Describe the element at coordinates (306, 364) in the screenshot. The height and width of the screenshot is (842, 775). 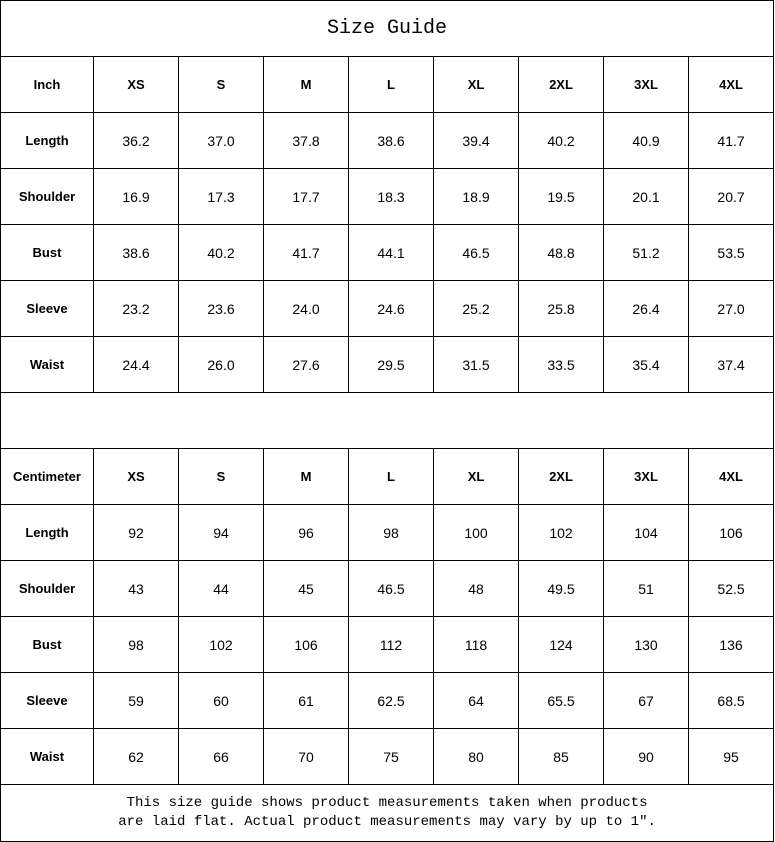
I see `measurement-value: 27.6` at that location.